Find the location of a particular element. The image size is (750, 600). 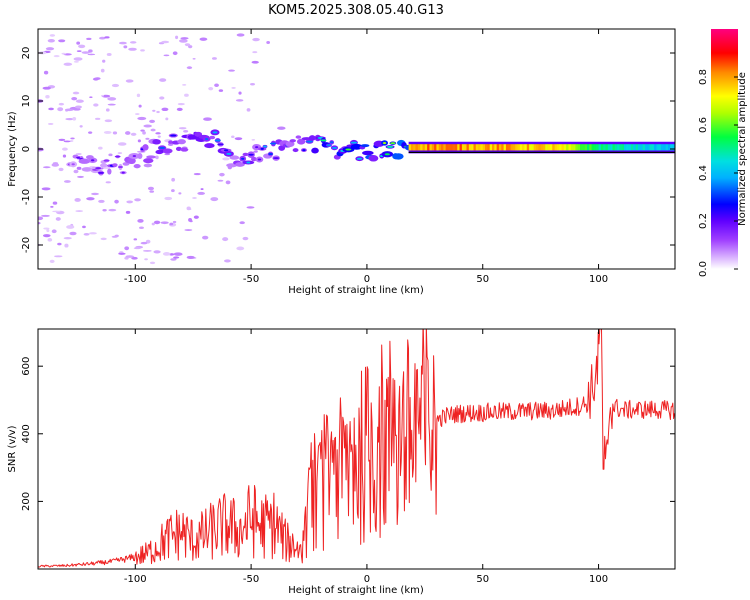

spectrogram-xtick-label: 50 is located at coordinates (482, 279).